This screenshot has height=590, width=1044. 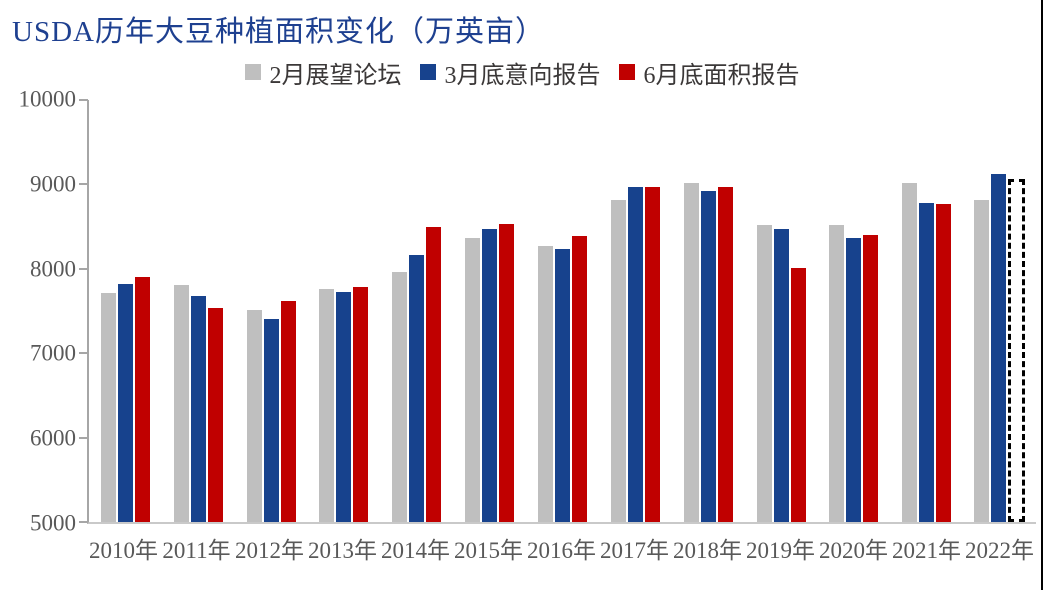 What do you see at coordinates (327, 405) in the screenshot?
I see `bar-2月展望论坛-2013年` at bounding box center [327, 405].